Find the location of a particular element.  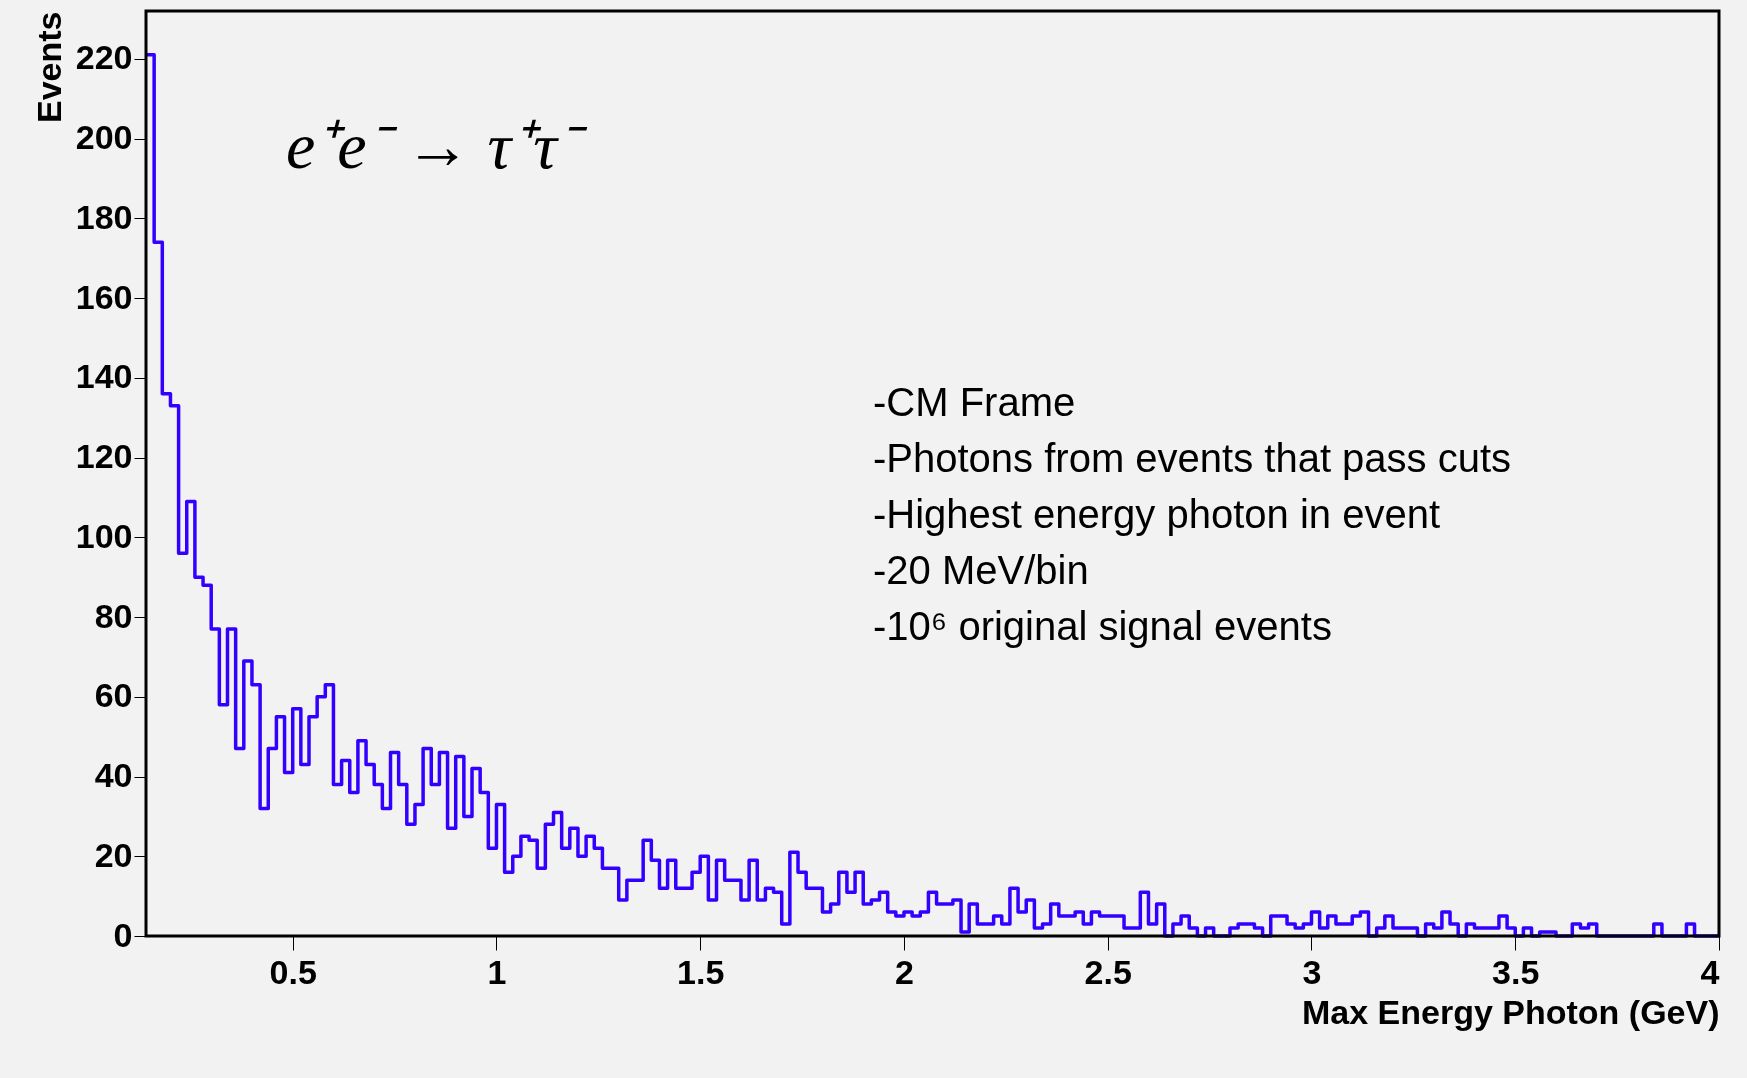

y-tick-label: 100 is located at coordinates (104, 535).